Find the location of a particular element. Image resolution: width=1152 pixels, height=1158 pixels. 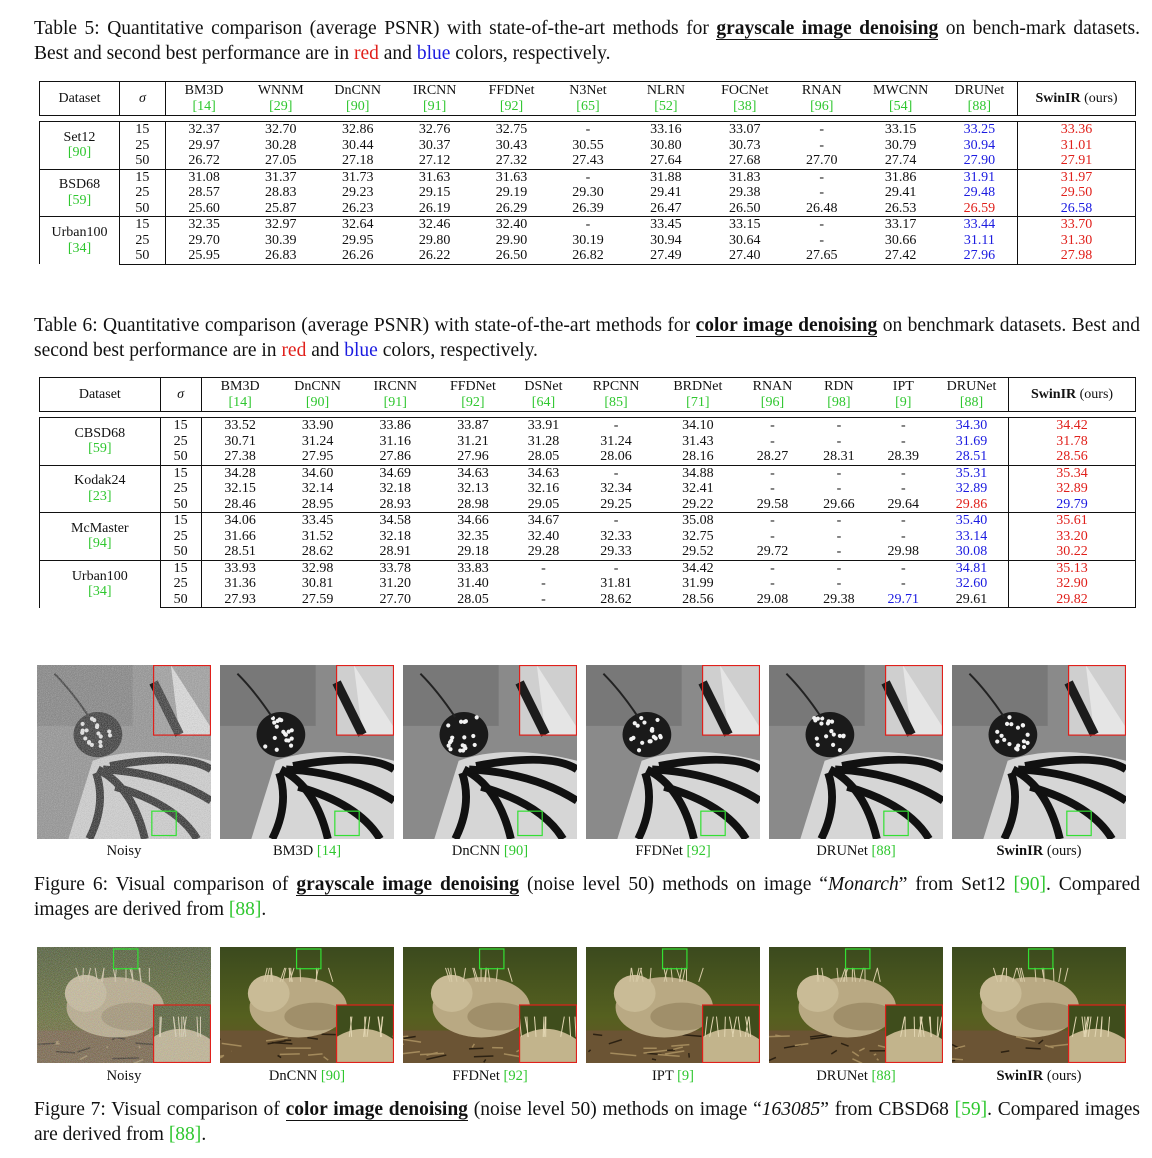

psnr-cell: 27.74 is located at coordinates (900, 161).